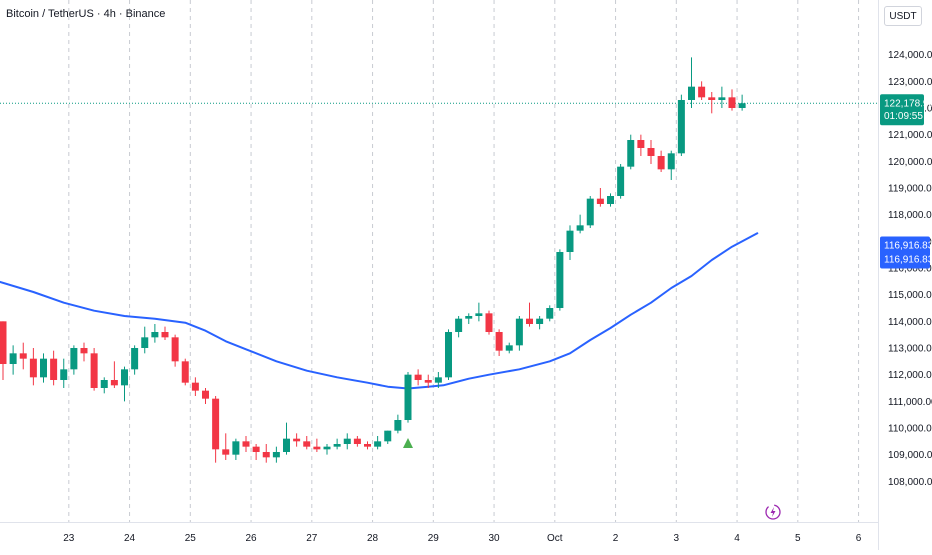 The image size is (932, 555). I want to click on y-tick-label: 116,000.00, so click(910, 269).